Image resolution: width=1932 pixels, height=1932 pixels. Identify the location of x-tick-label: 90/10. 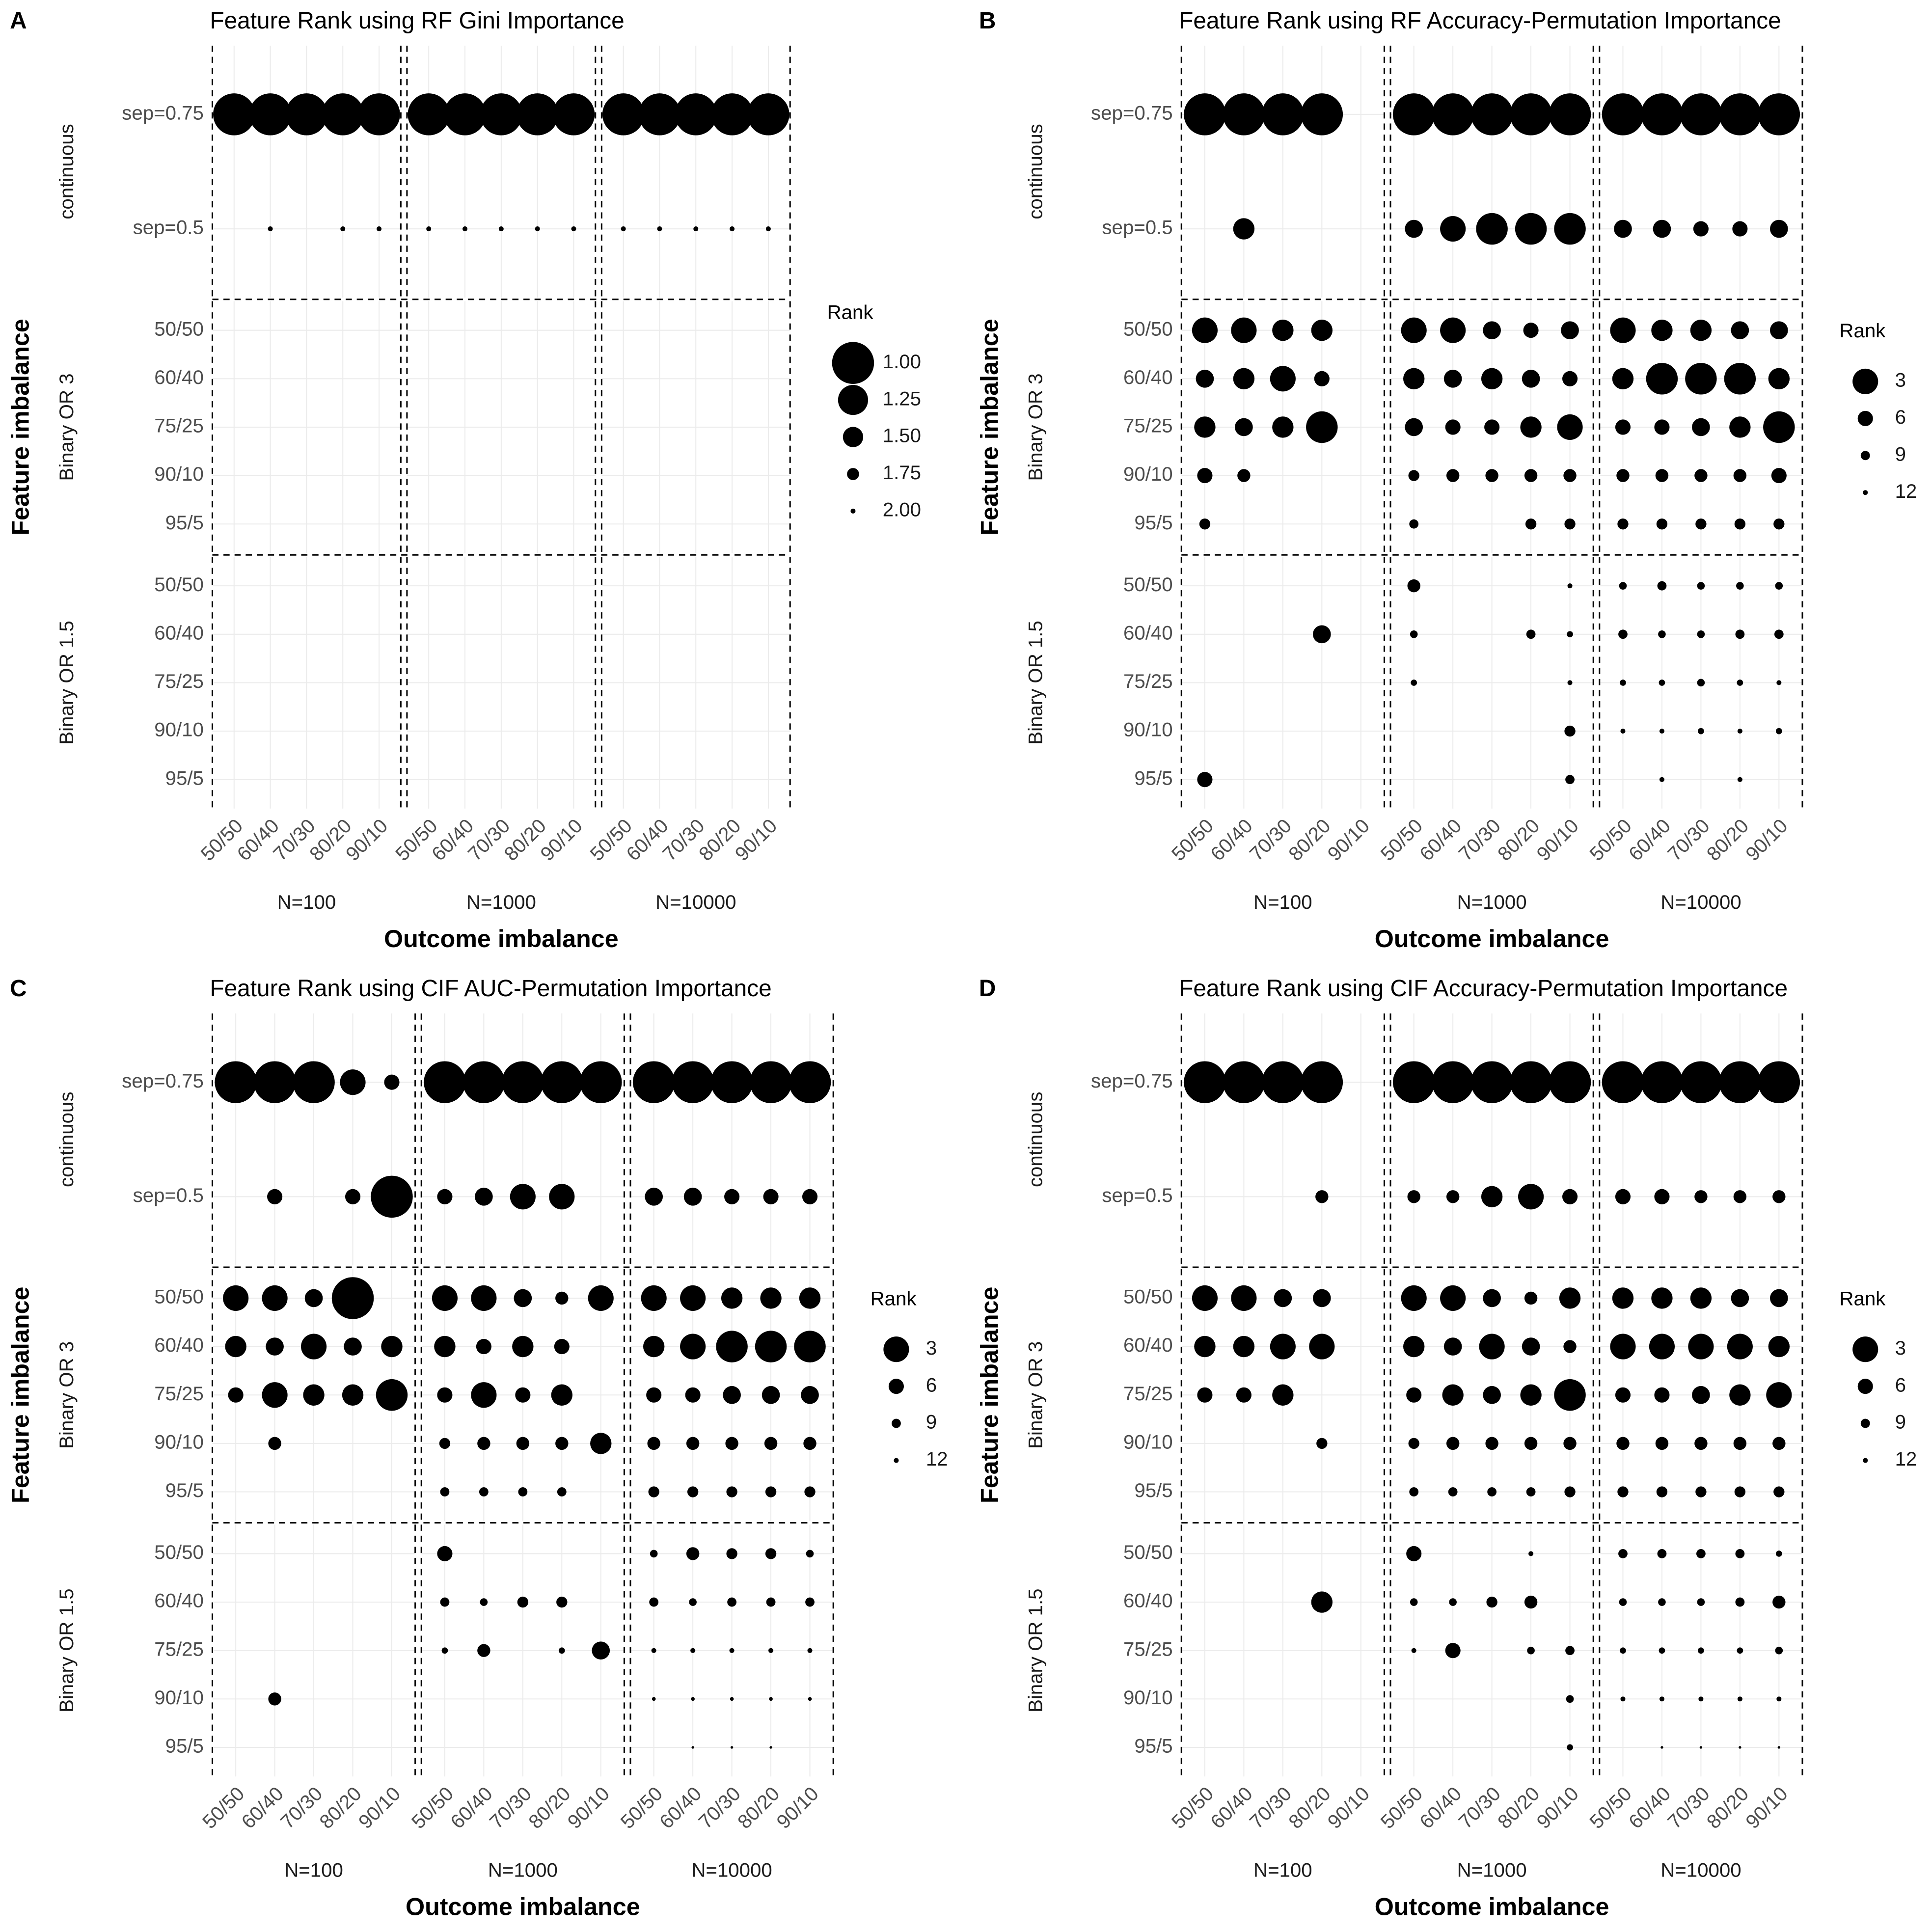
(1767, 1807).